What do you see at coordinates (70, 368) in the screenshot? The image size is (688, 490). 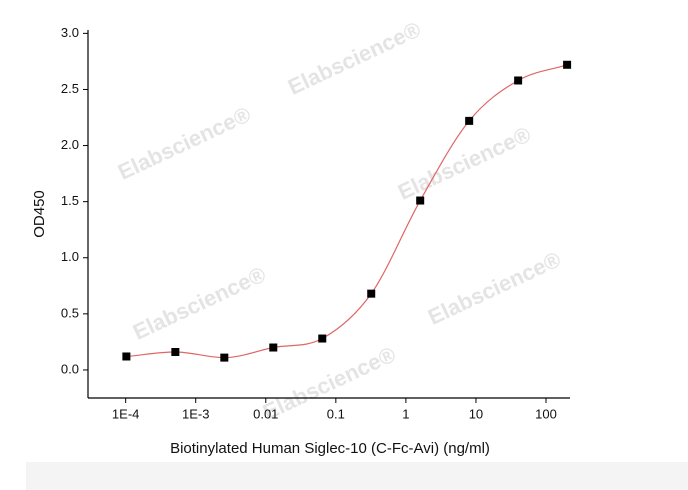 I see `y-tick-label: 0.0` at bounding box center [70, 368].